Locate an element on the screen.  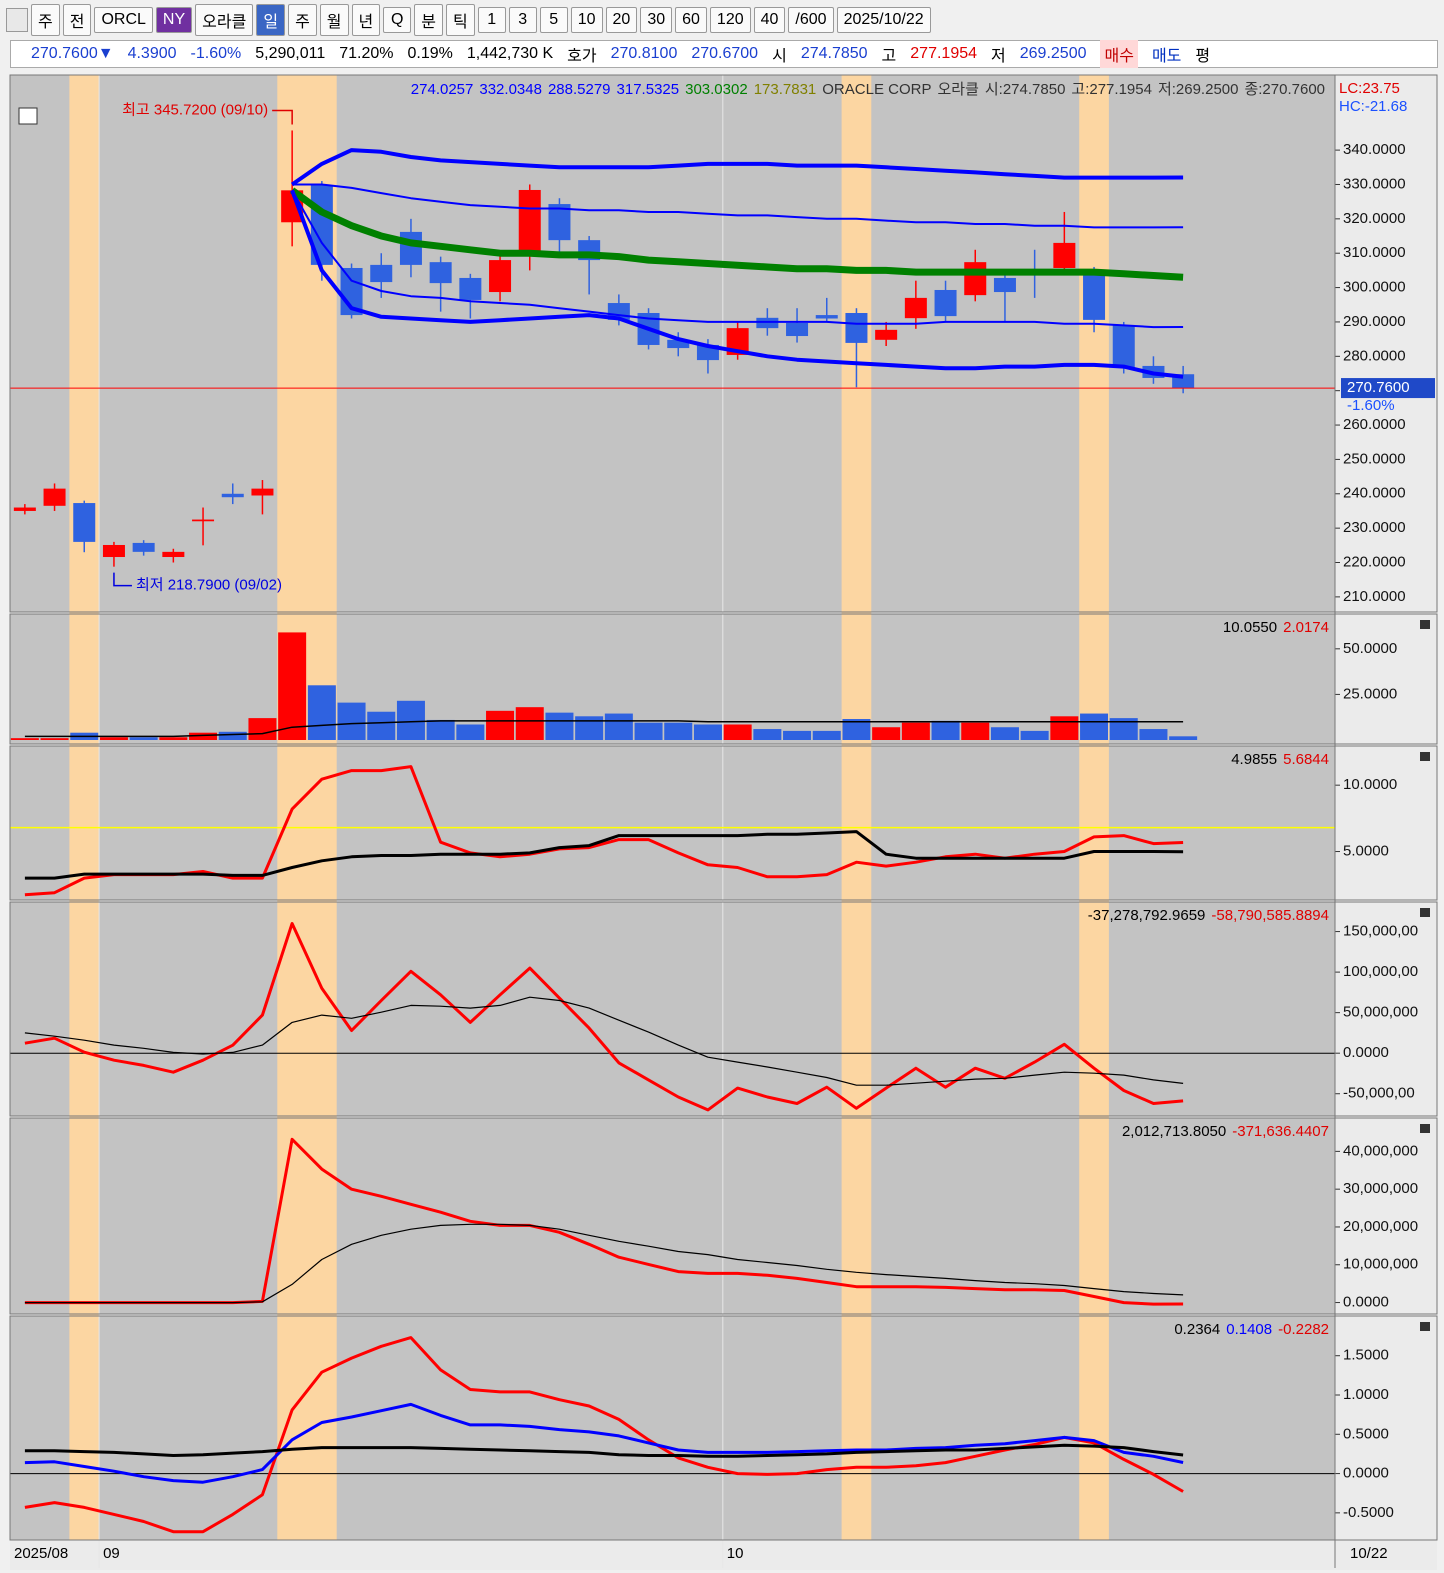
header-item: ORACLE CORP is located at coordinates (876, 89).